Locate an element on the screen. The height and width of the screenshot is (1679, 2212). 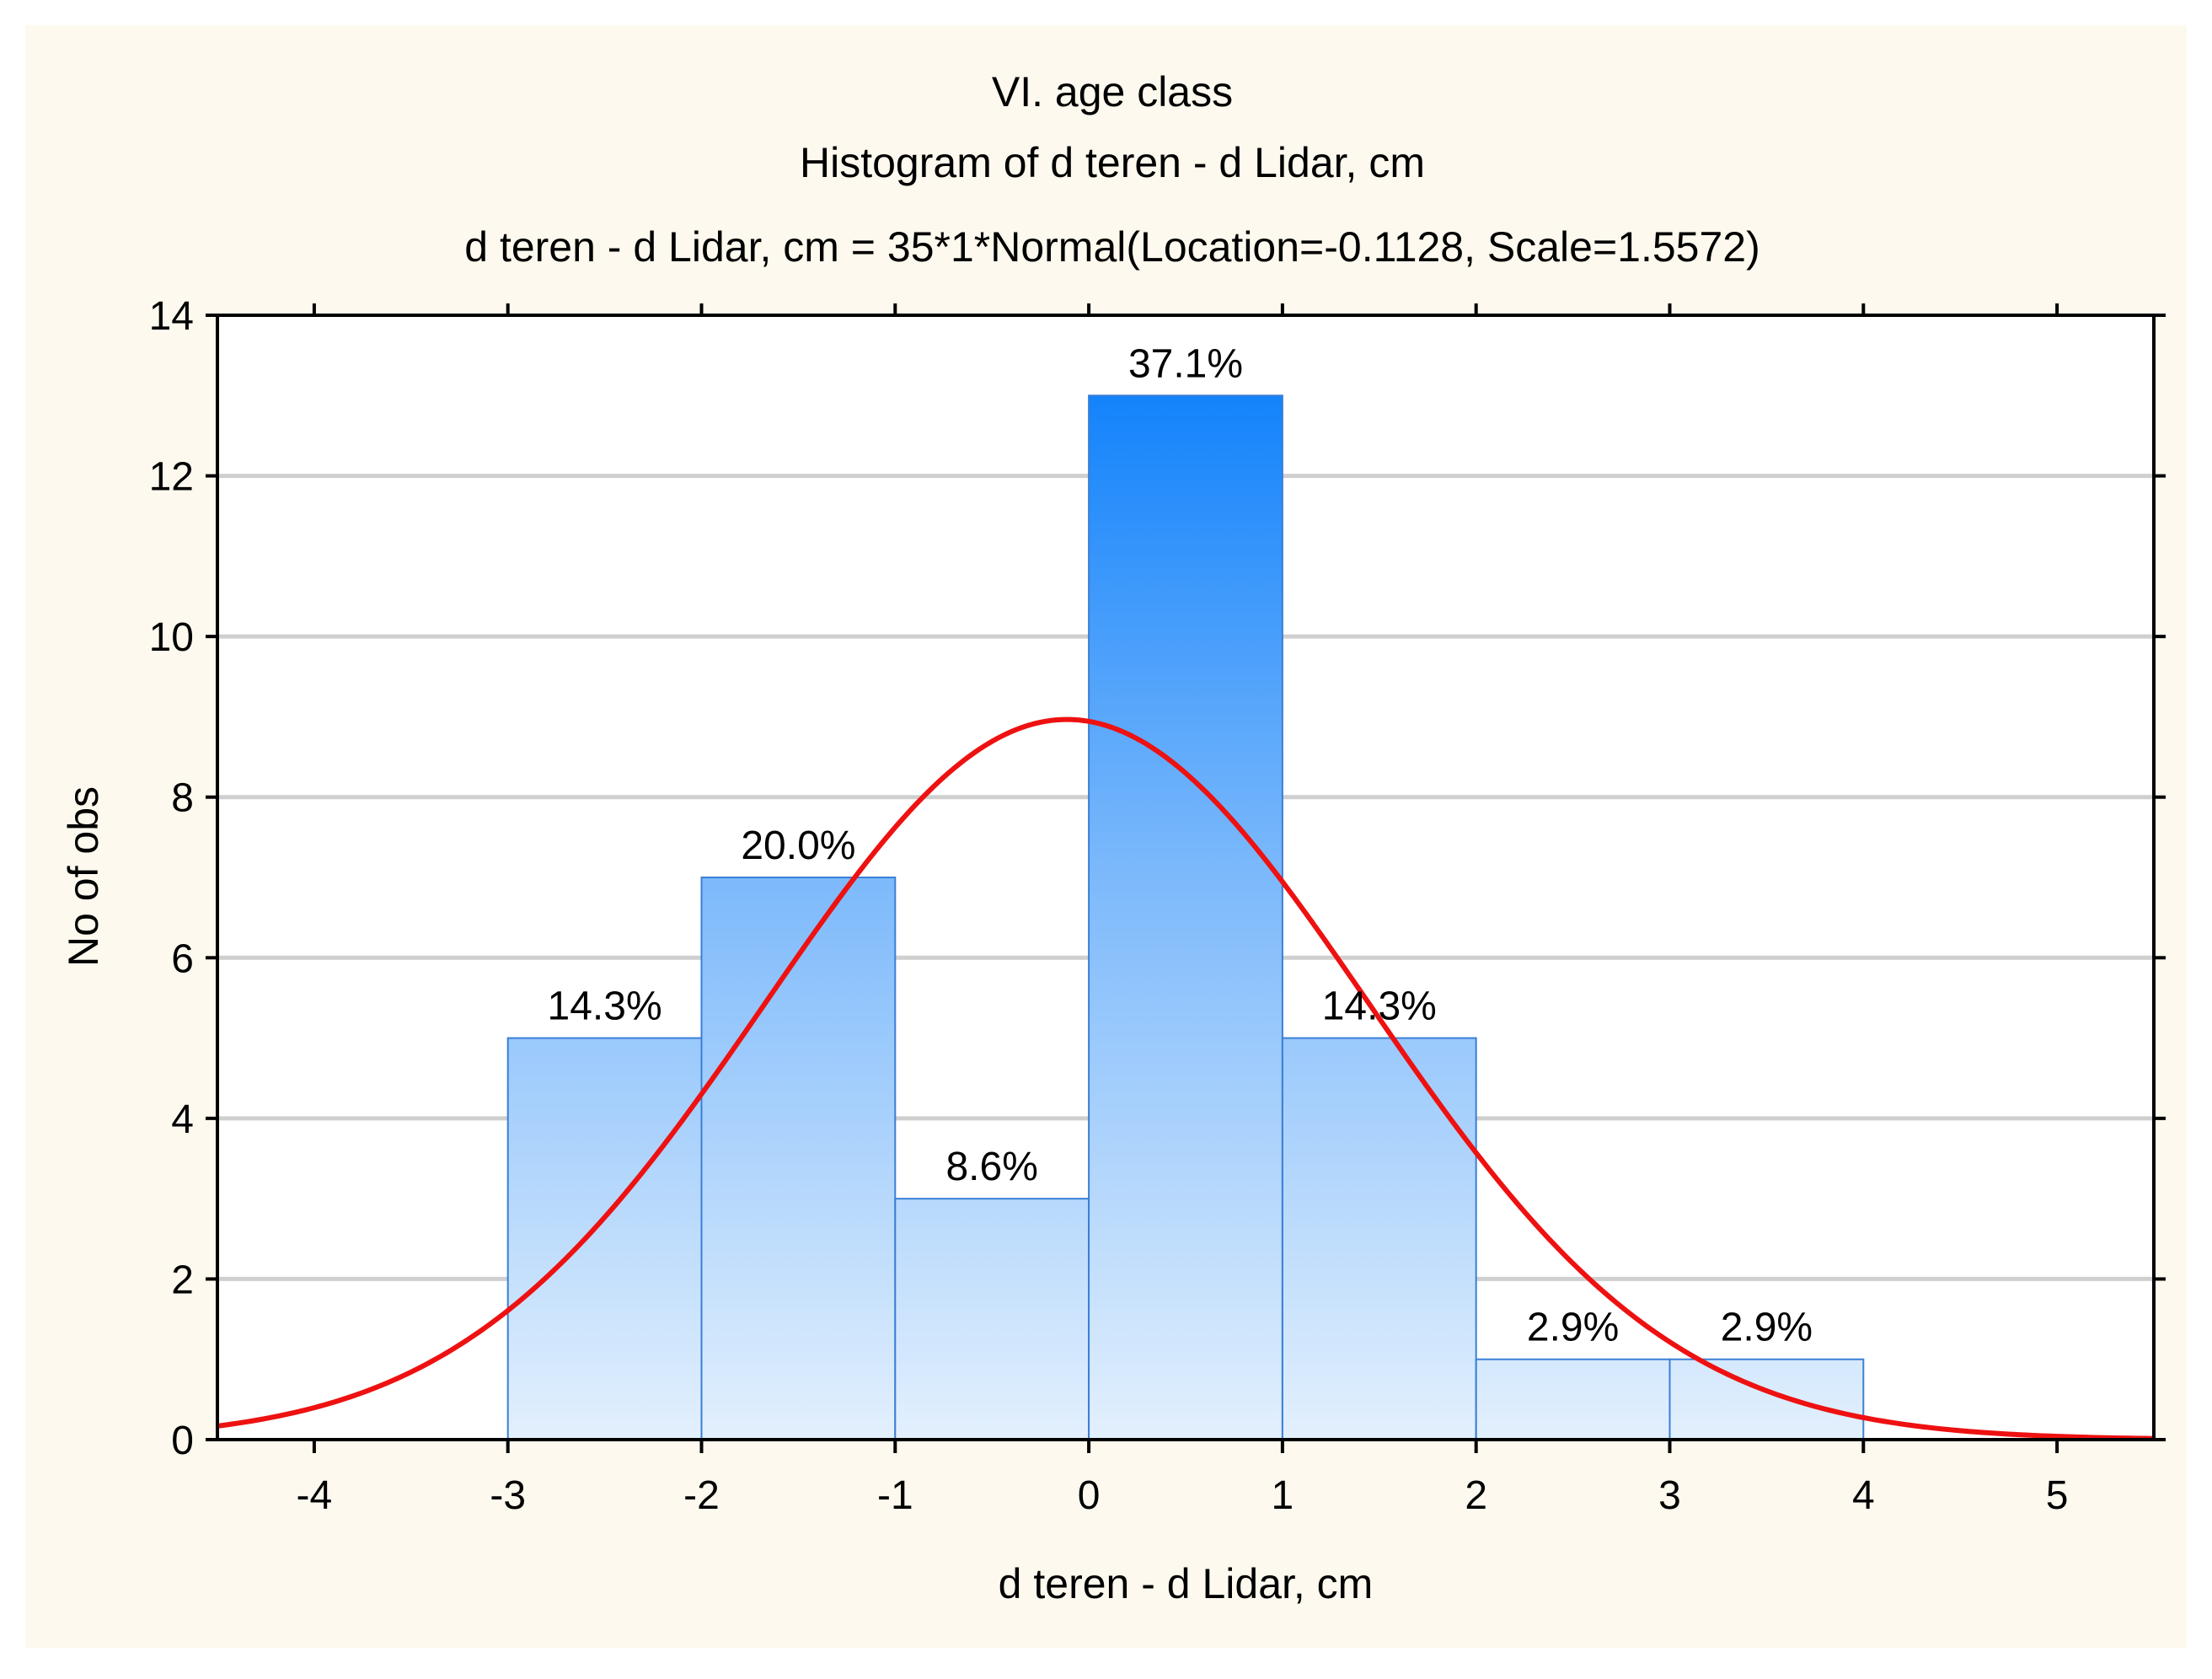
chart-title: VI. age class is located at coordinates (1112, 91).